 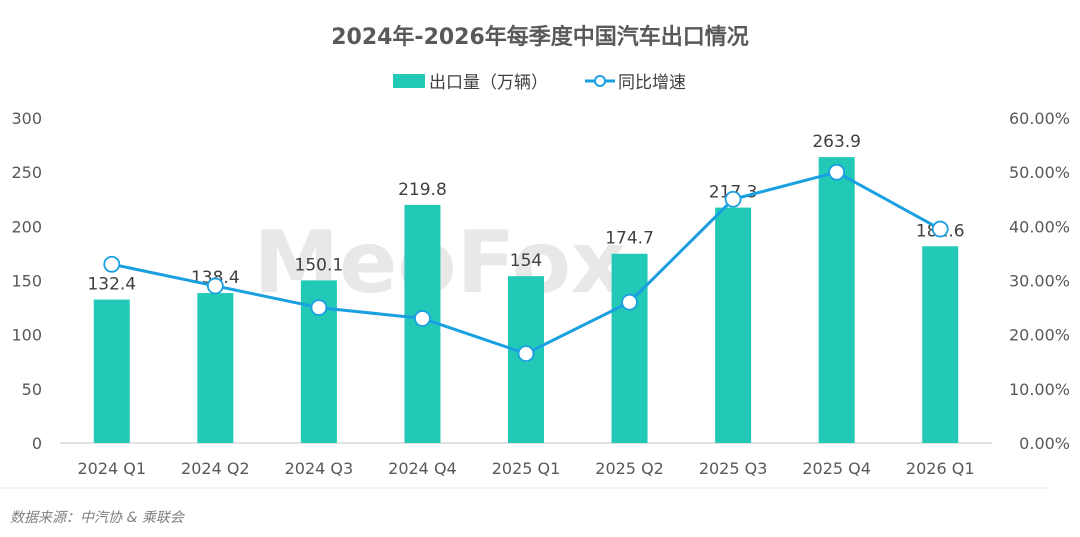 I want to click on bar-value-label: 219.8, so click(x=422, y=190).